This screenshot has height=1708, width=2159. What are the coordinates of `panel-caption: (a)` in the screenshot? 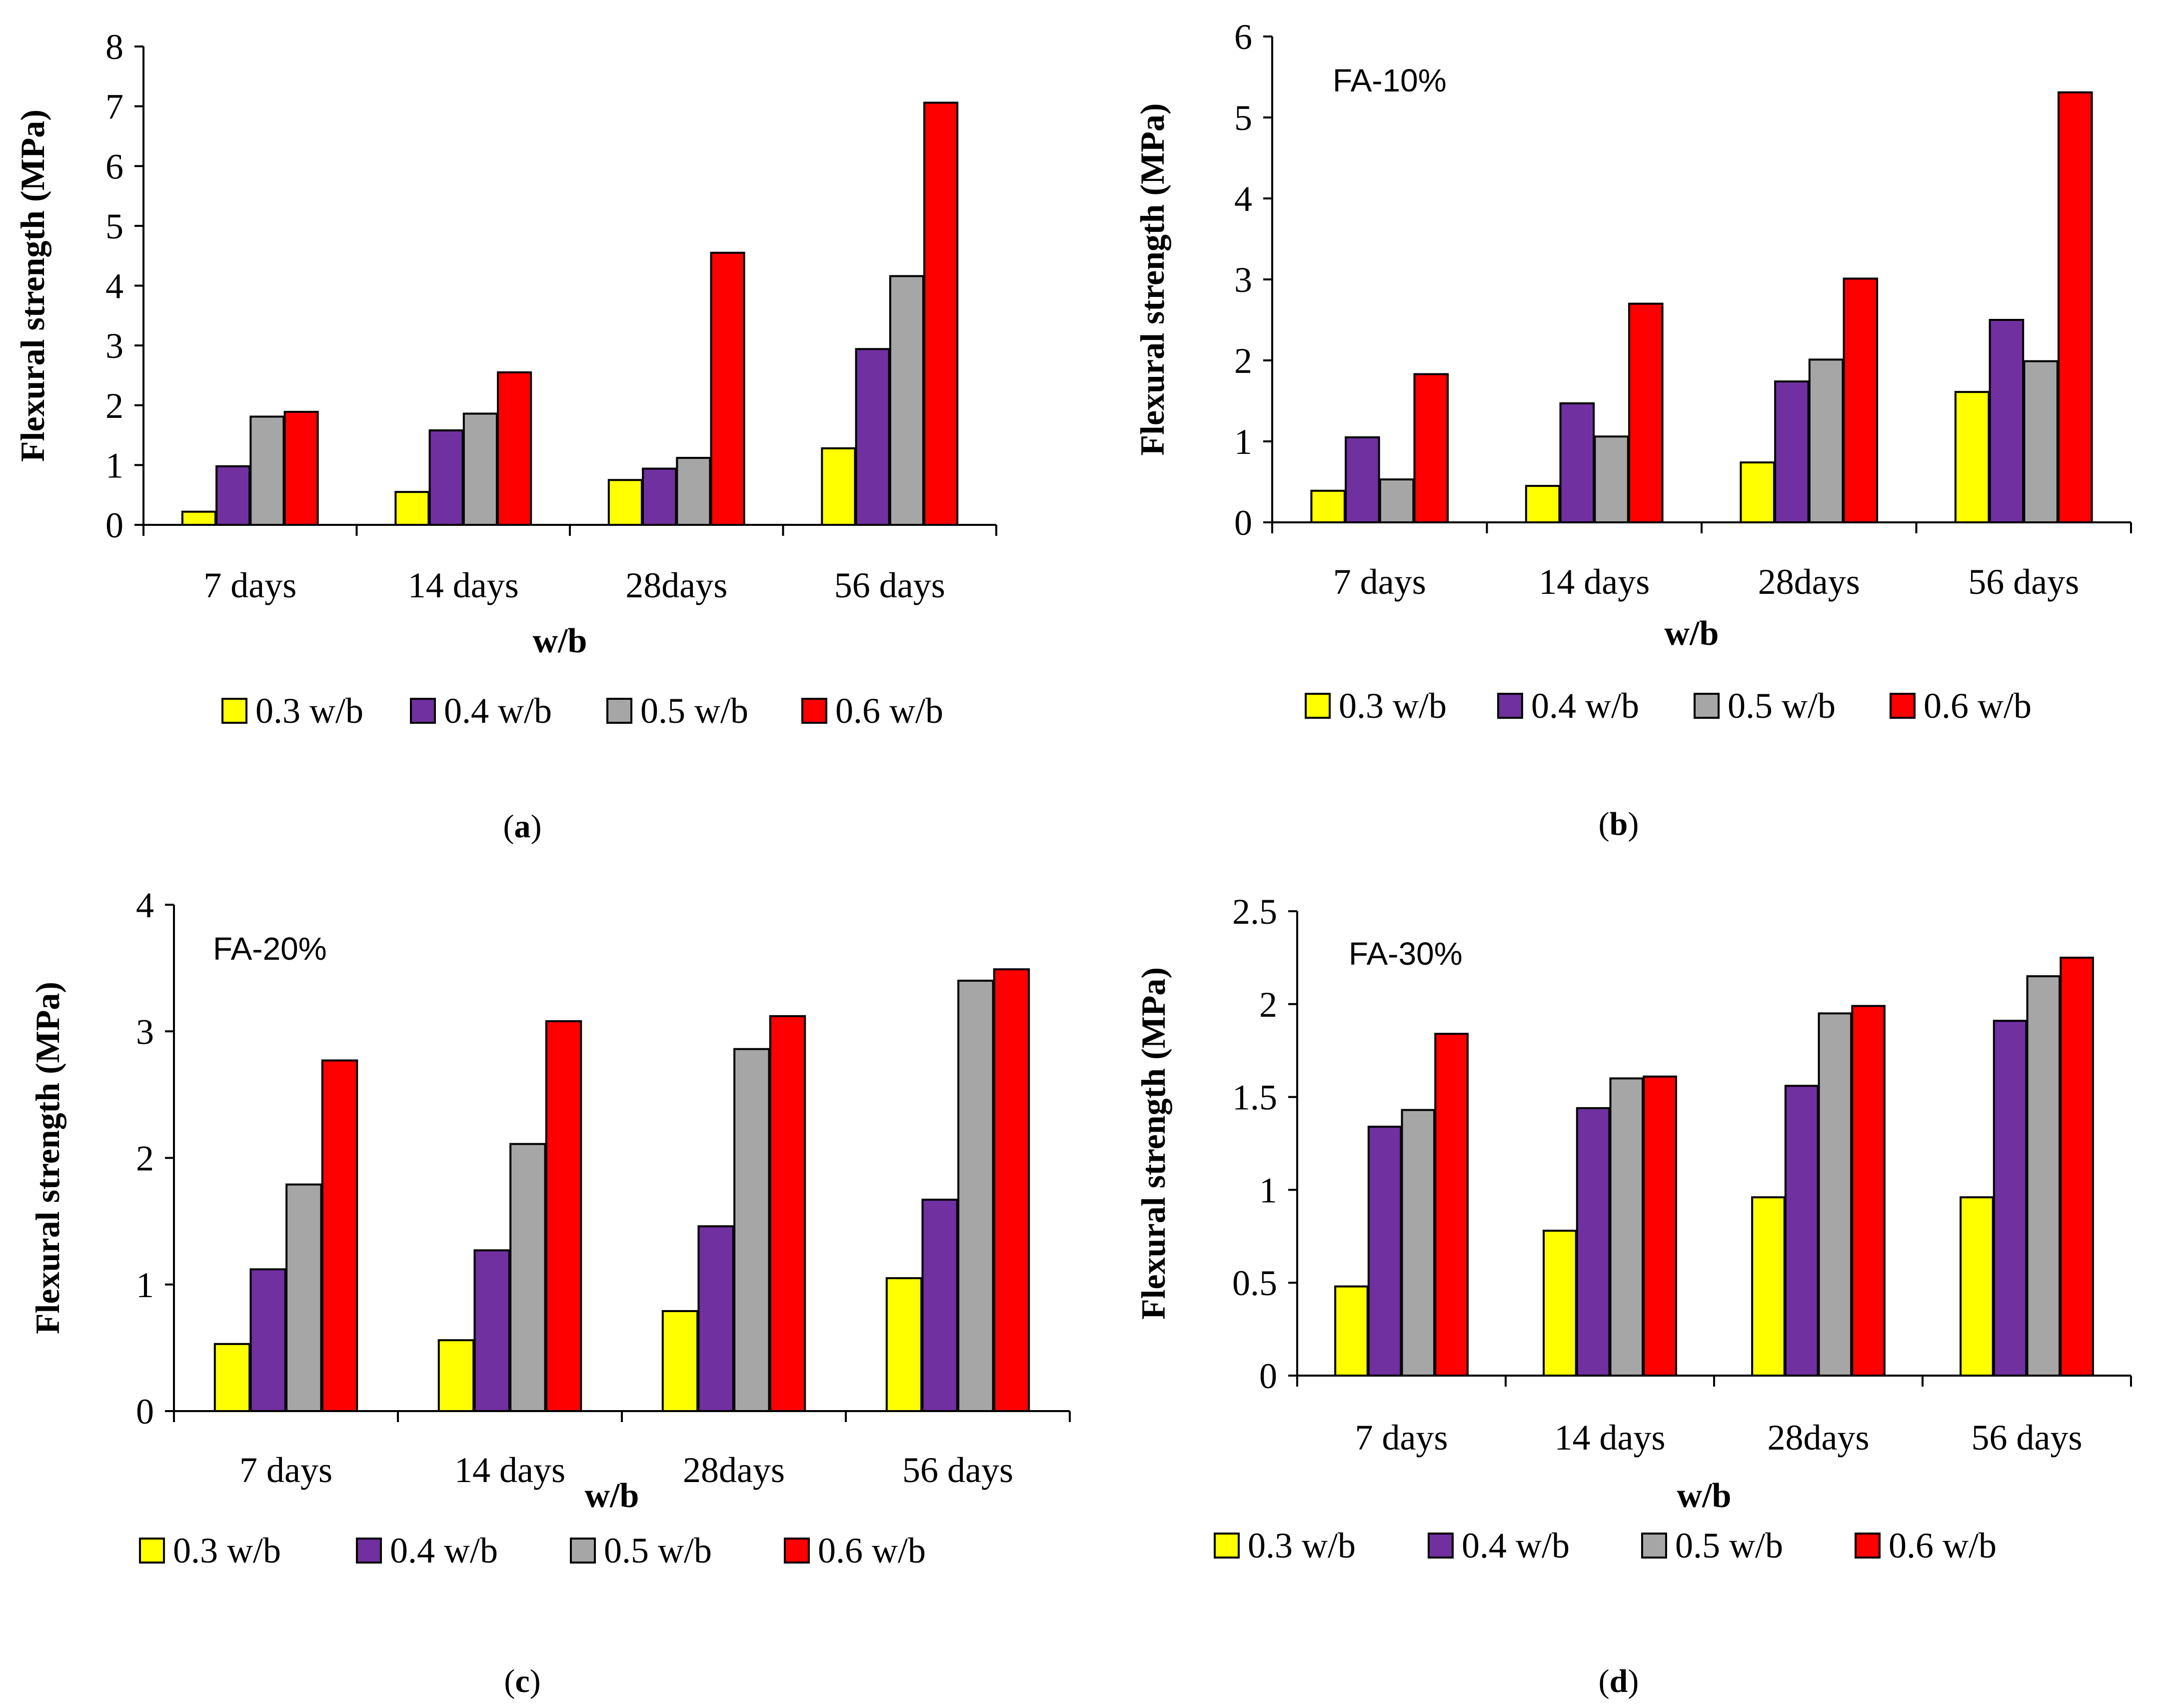 It's located at (523, 826).